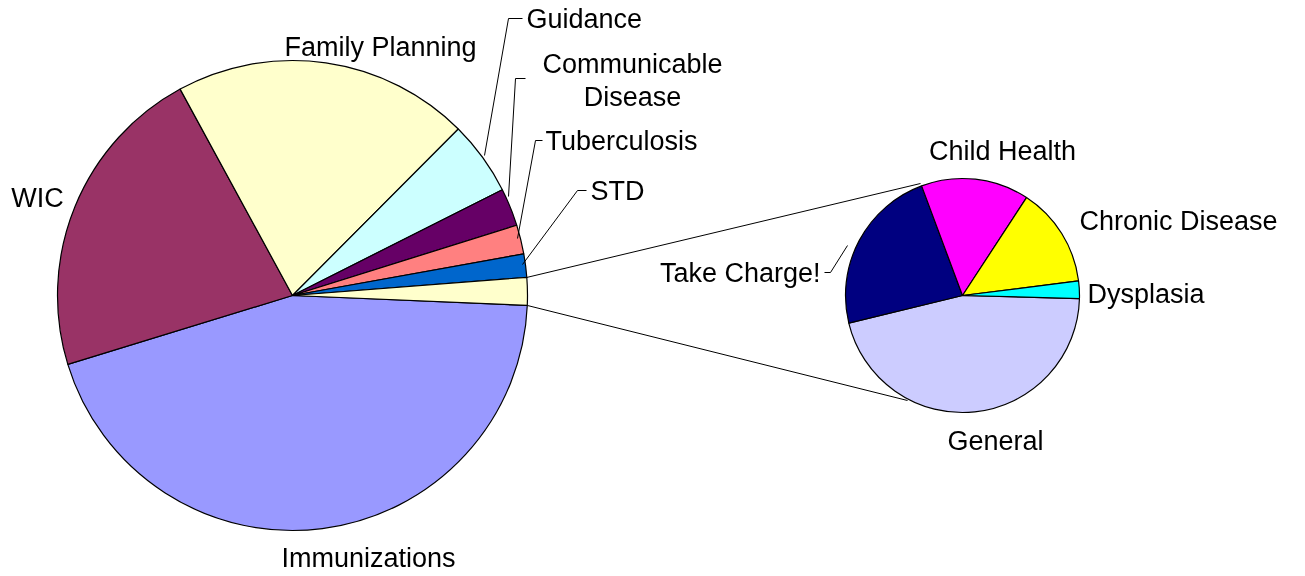  What do you see at coordinates (995, 440) in the screenshot?
I see `slice-label: General` at bounding box center [995, 440].